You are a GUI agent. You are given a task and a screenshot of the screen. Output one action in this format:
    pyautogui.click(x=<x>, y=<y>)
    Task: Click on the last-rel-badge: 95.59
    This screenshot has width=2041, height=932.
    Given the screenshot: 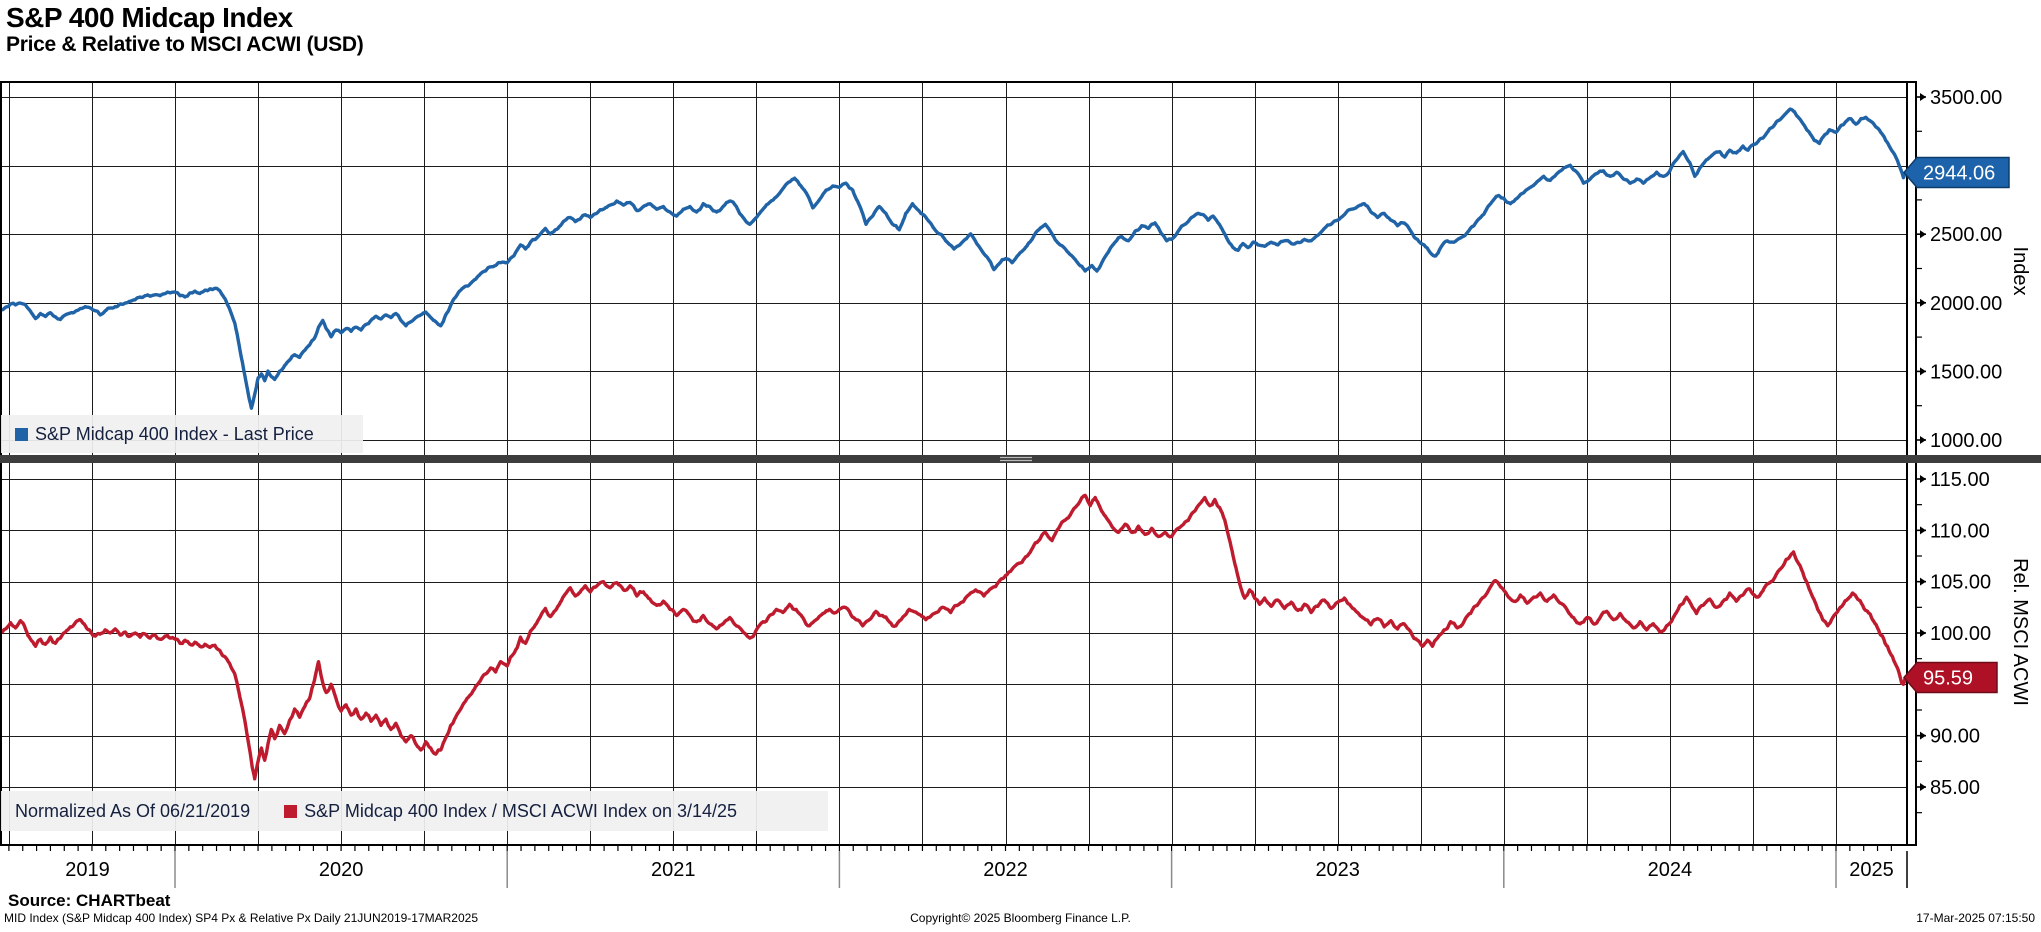 What is the action you would take?
    pyautogui.click(x=1950, y=677)
    